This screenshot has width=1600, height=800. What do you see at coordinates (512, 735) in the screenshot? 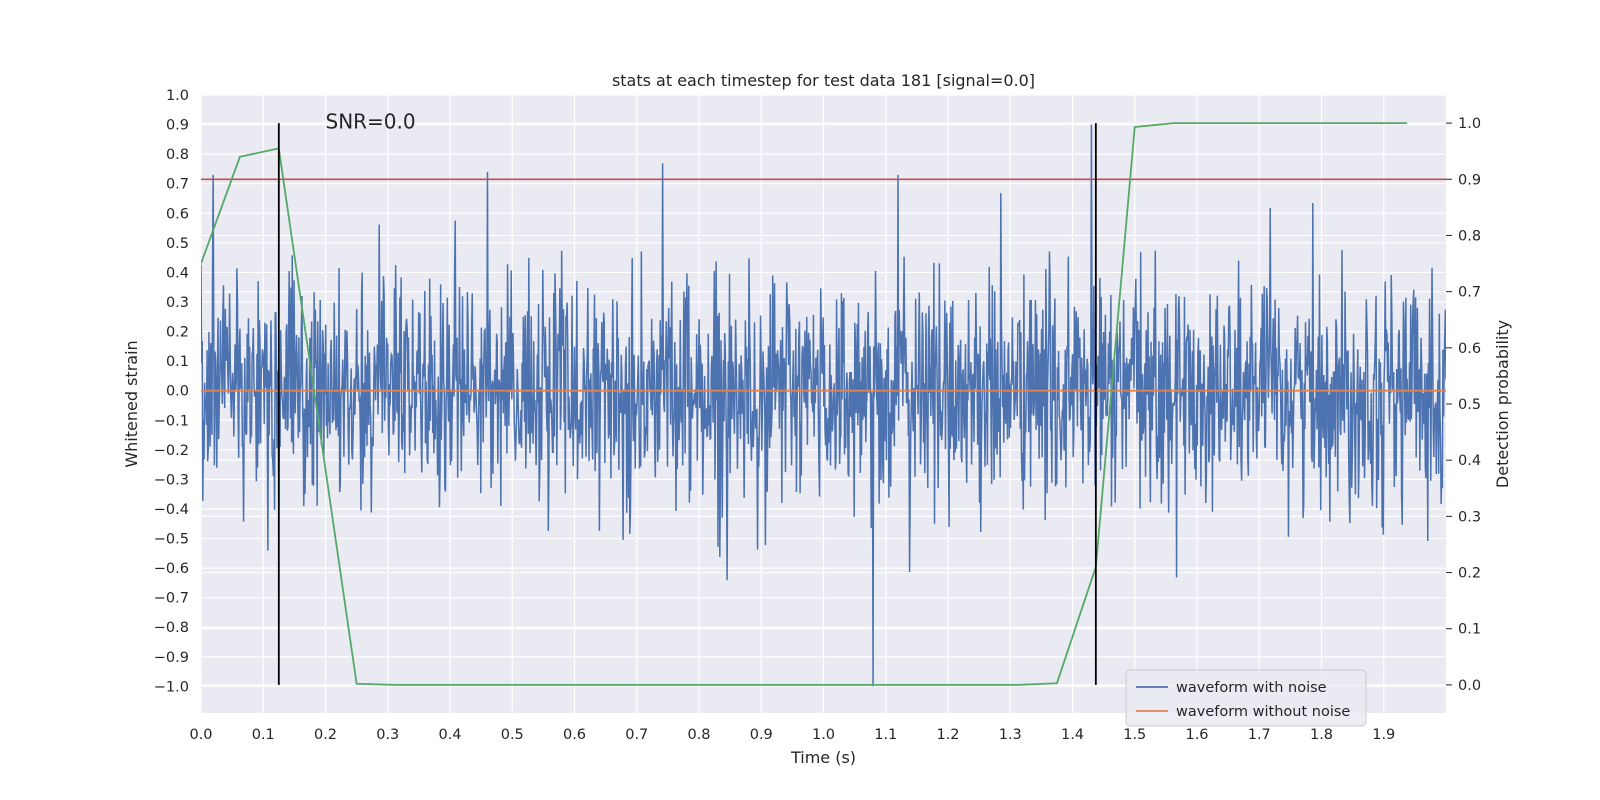
I see `x-tick-label: 0.5` at bounding box center [512, 735].